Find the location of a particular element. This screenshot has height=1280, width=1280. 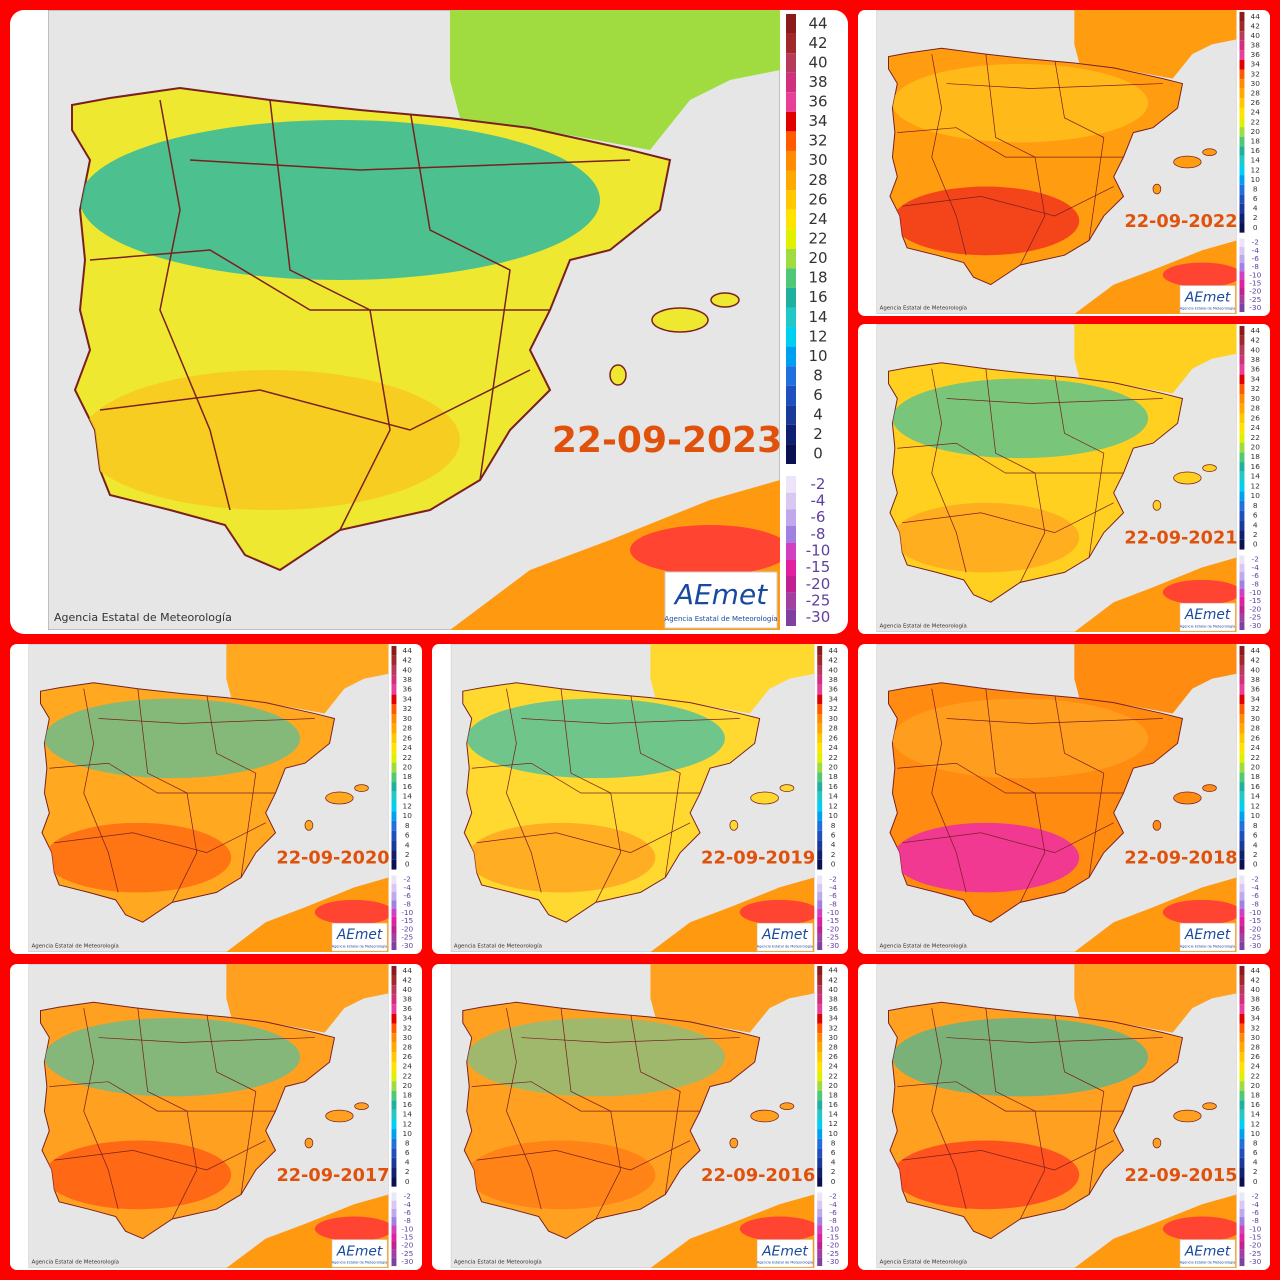

legend-label: 6 is located at coordinates (407, 834).